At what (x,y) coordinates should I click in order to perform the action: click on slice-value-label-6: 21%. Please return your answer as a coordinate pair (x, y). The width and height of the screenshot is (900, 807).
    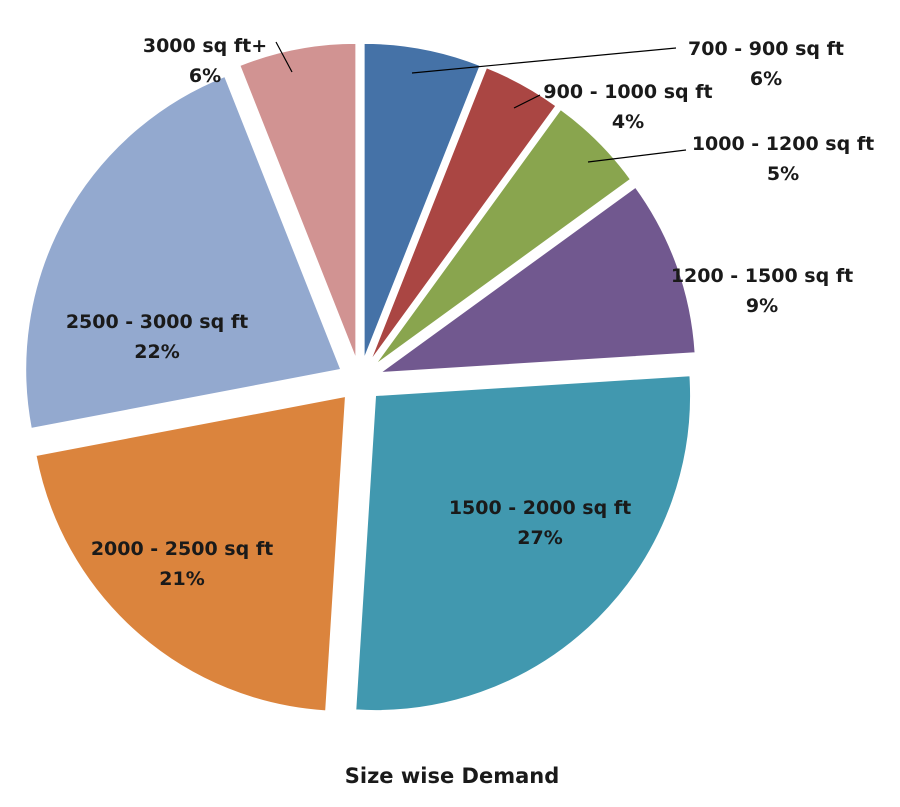
    Looking at the image, I should click on (181, 579).